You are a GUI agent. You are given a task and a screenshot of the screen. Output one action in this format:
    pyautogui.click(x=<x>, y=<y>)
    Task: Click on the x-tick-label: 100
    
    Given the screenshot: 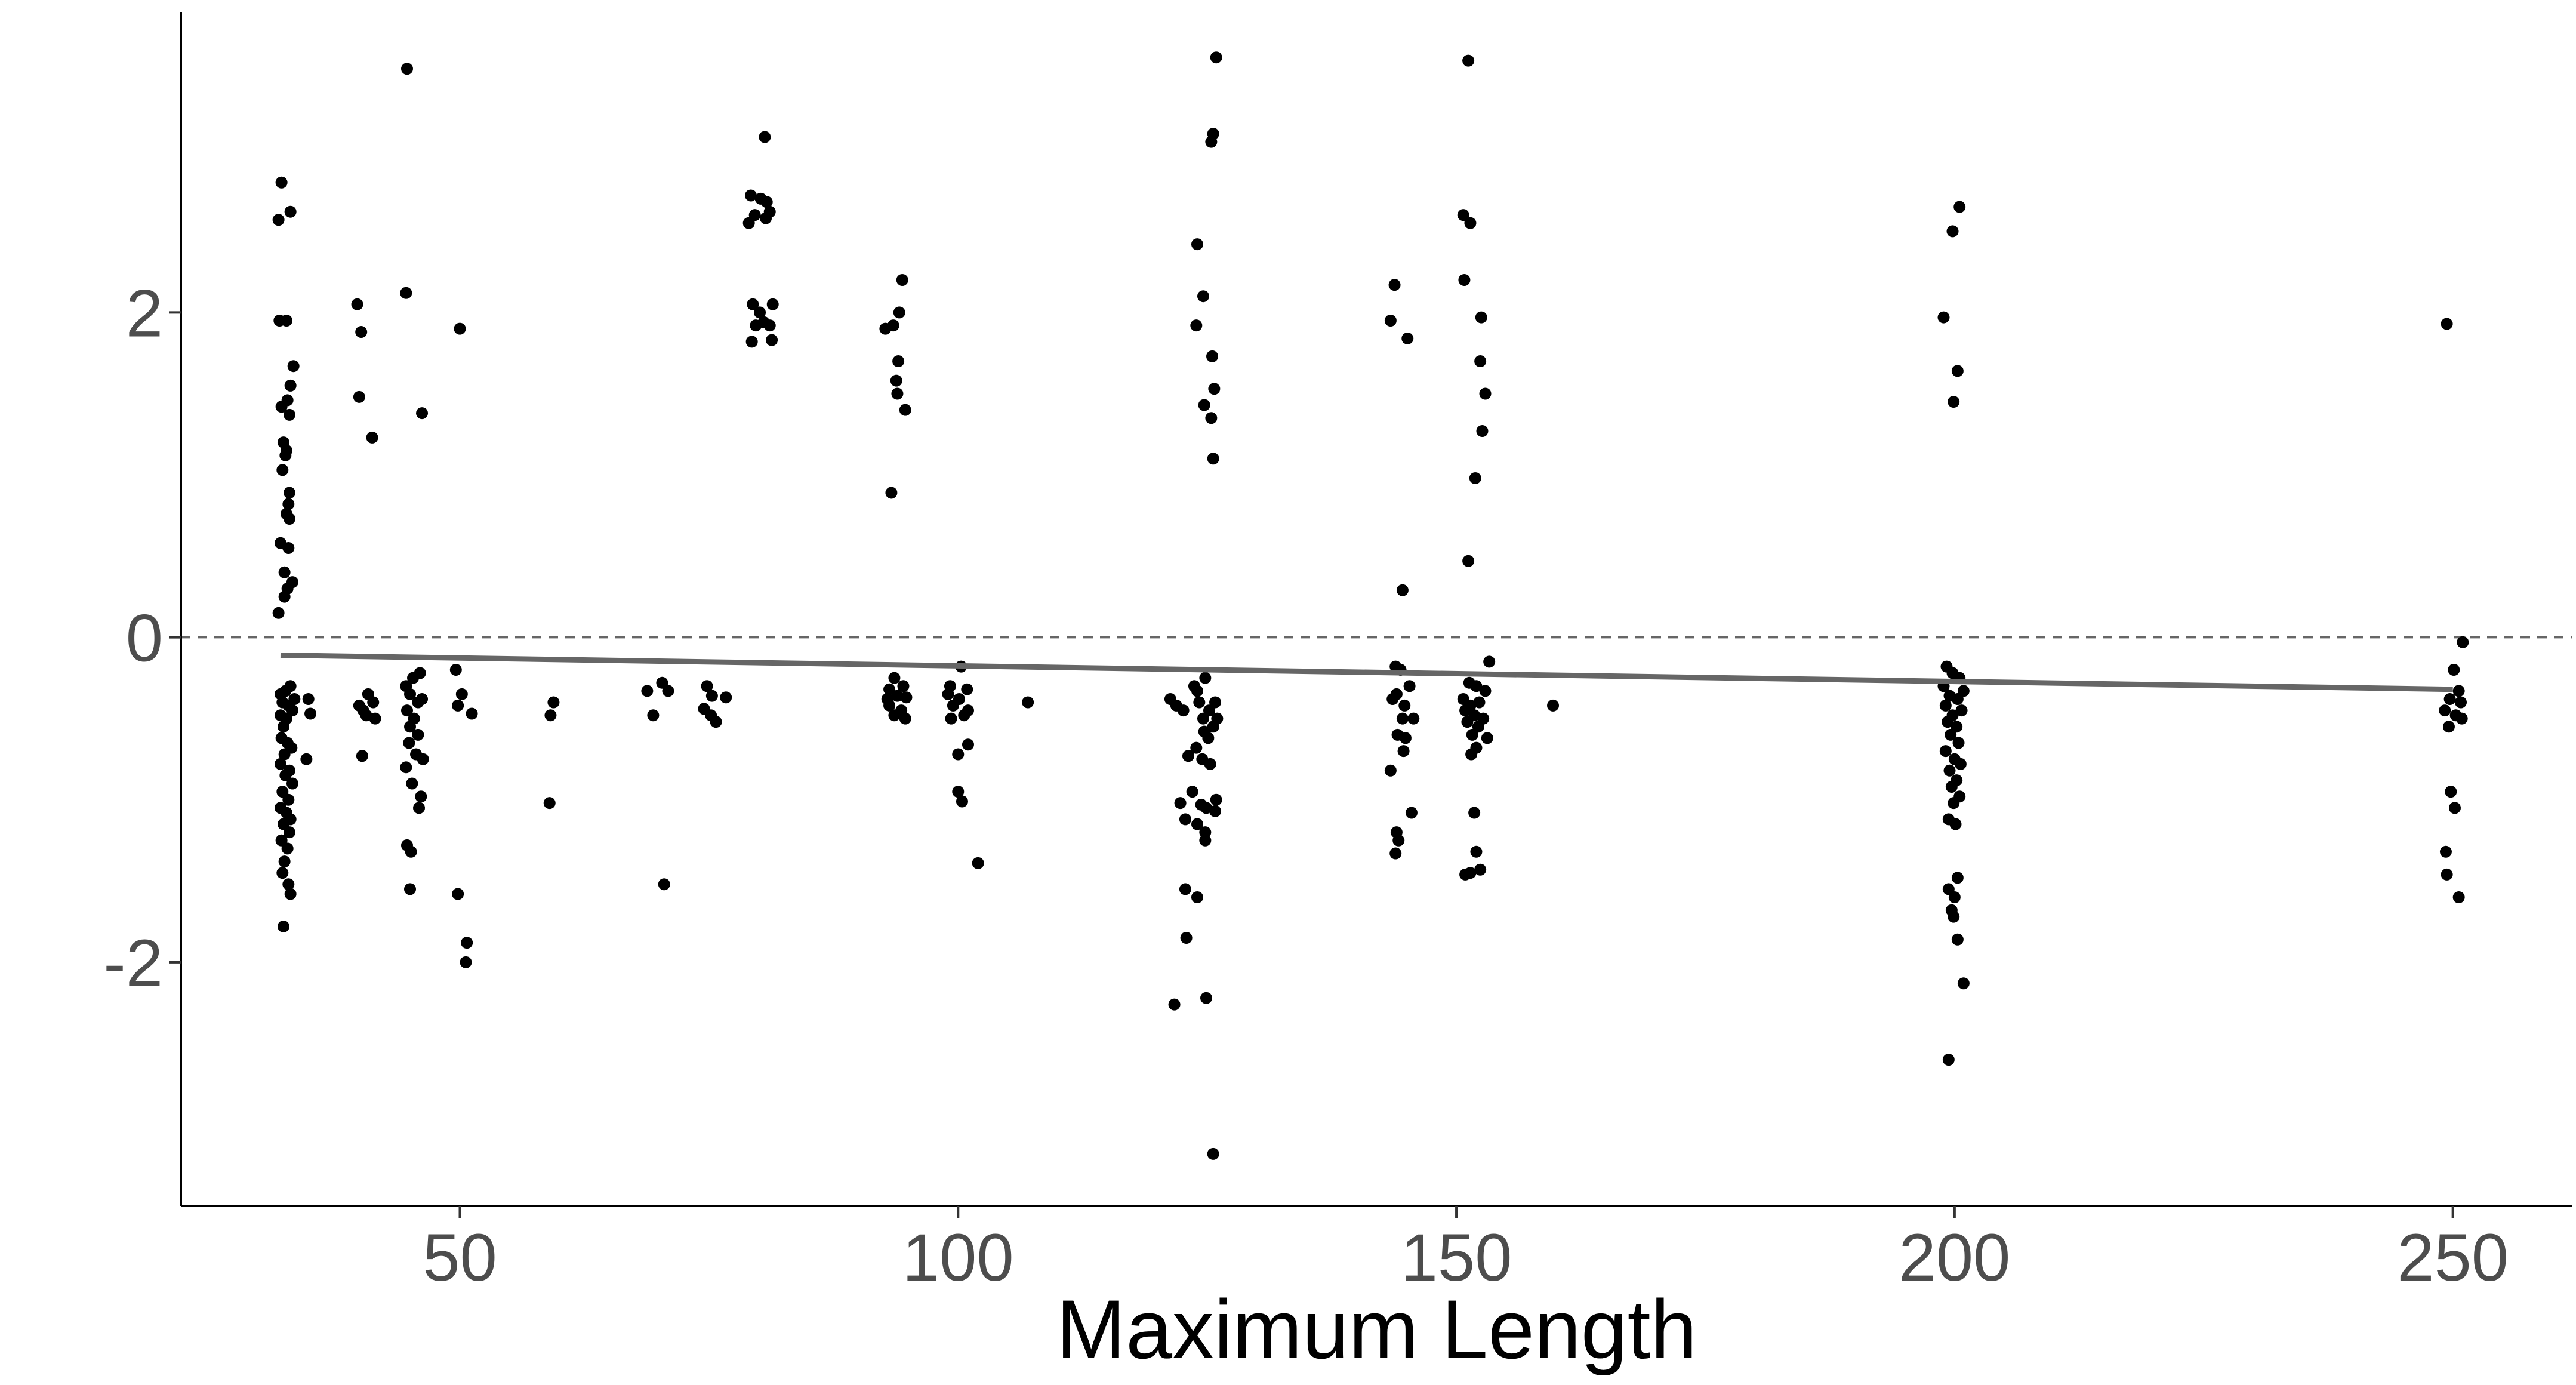 What is the action you would take?
    pyautogui.click(x=958, y=1257)
    